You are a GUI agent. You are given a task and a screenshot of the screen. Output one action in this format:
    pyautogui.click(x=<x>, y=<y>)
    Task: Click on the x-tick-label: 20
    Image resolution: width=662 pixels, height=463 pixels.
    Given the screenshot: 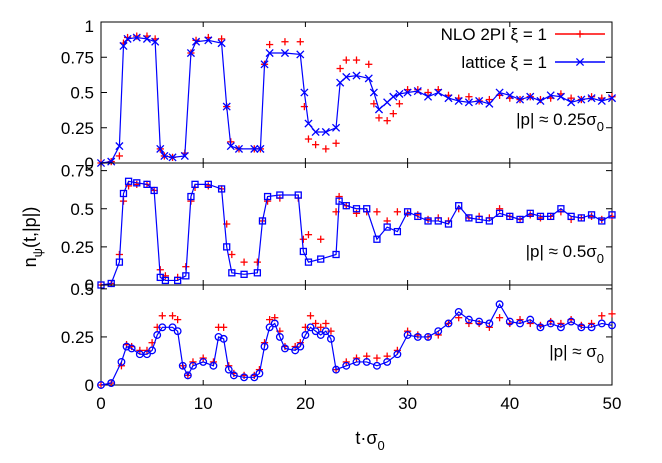 What is the action you would take?
    pyautogui.click(x=305, y=403)
    